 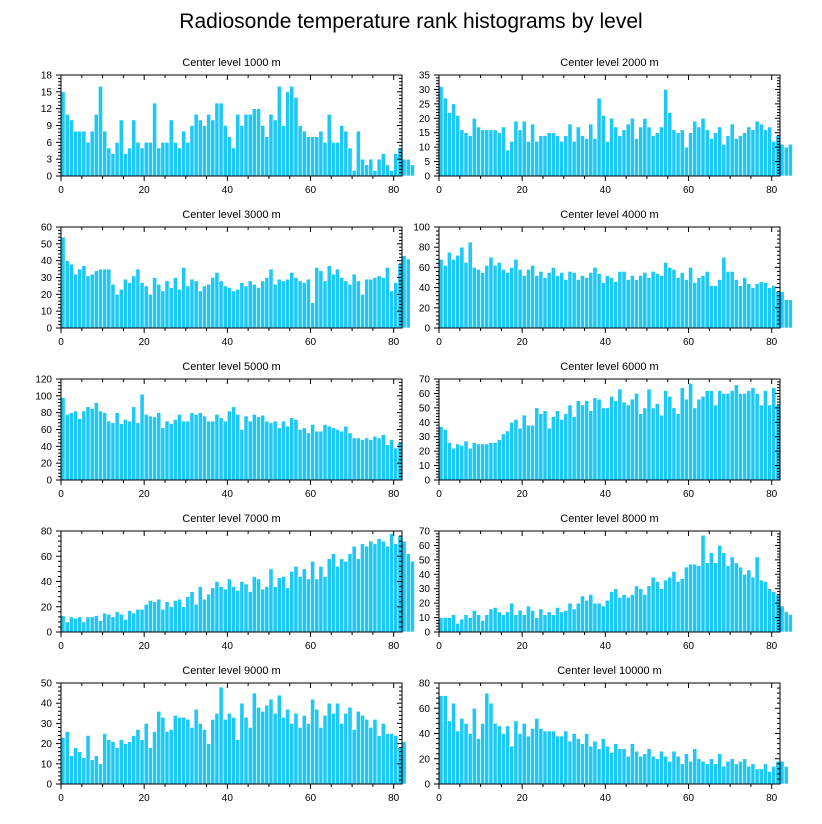 I want to click on y-tick-label: 0, so click(x=427, y=785).